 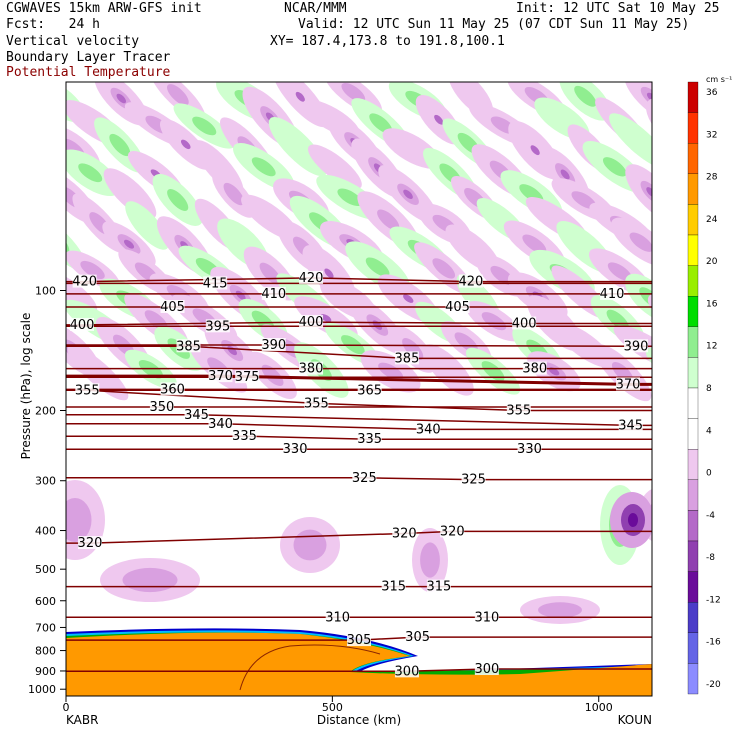 I want to click on x-tick-label: 500, so click(x=332, y=707).